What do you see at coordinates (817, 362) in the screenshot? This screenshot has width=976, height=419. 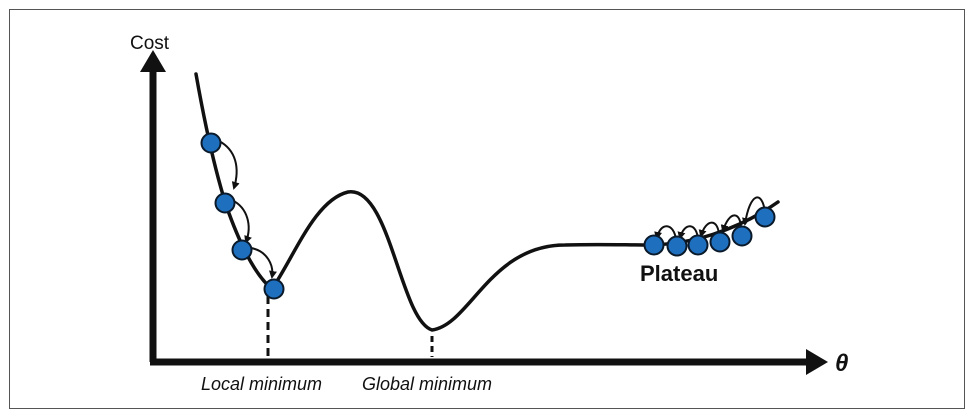 I see `x-axis-arrowhead` at bounding box center [817, 362].